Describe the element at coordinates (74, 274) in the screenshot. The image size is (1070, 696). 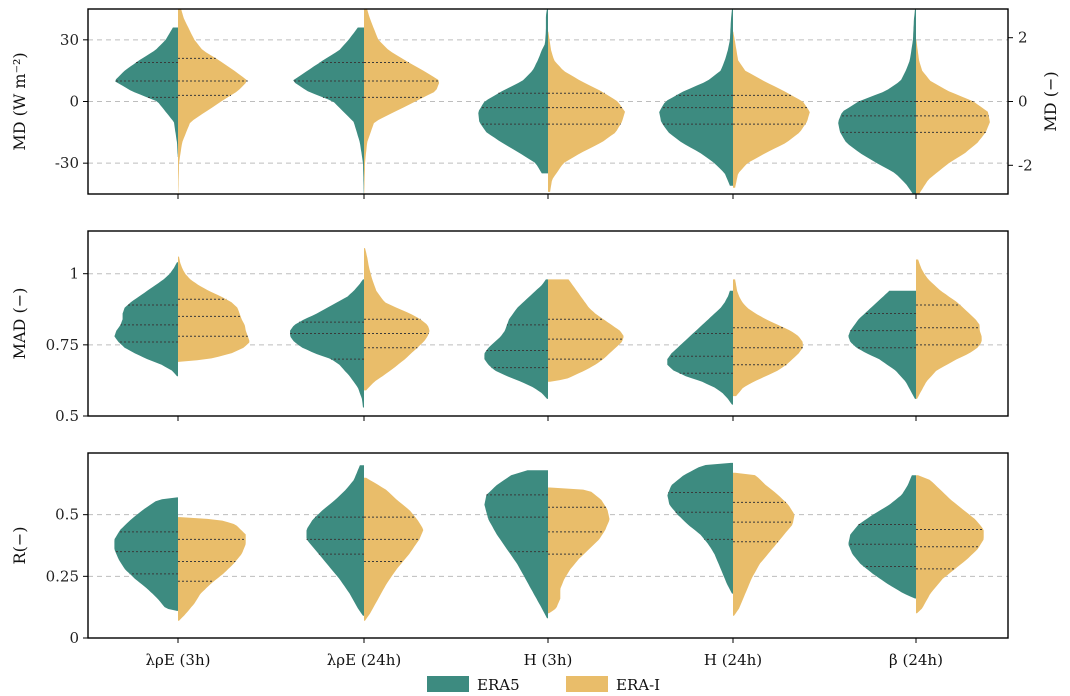
I see `y-tick-label: 1` at that location.